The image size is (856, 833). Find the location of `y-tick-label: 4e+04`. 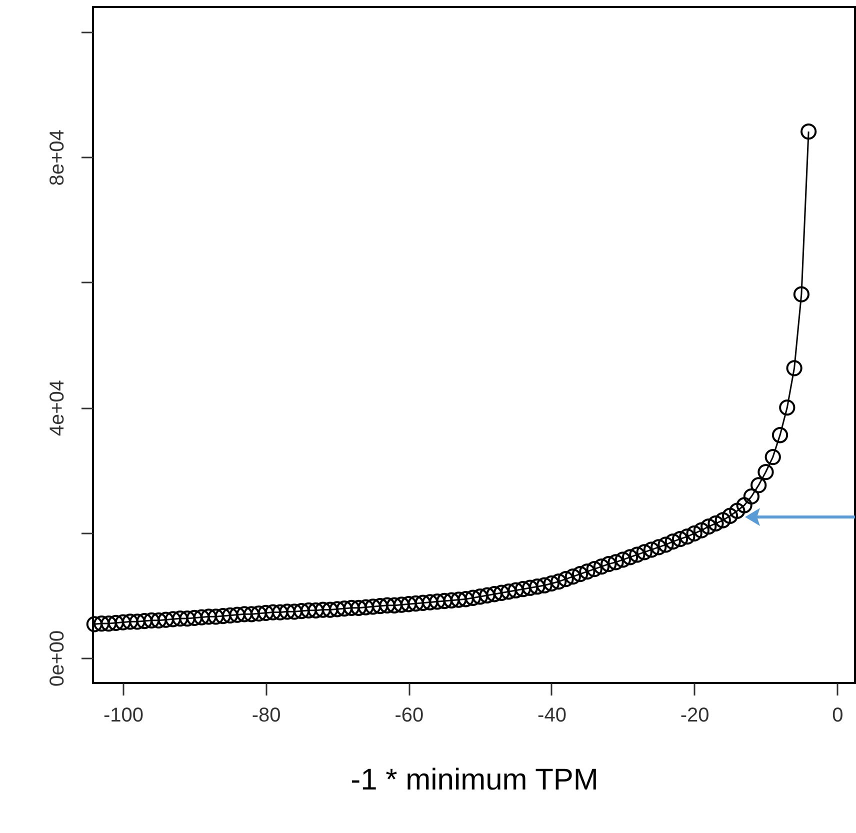

y-tick-label: 4e+04 is located at coordinates (57, 408).